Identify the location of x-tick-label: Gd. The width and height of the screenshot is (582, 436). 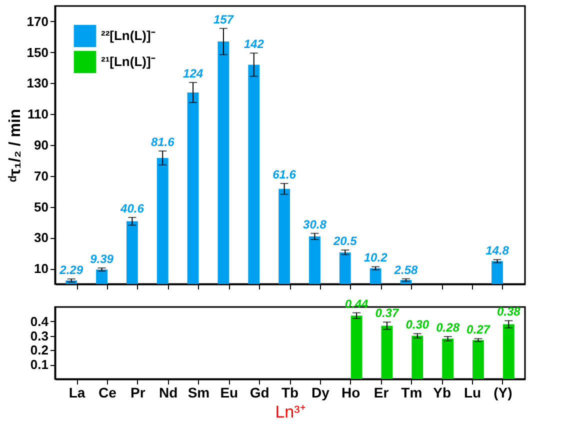
(260, 392).